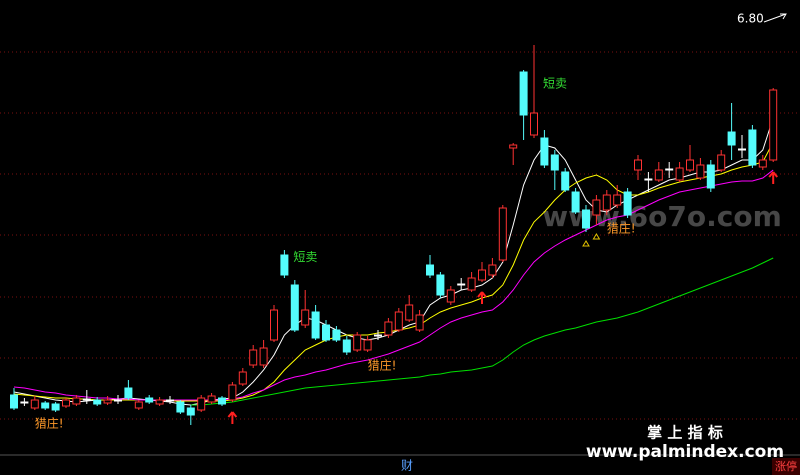 This screenshot has height=475, width=800. What do you see at coordinates (685, 433) in the screenshot?
I see `watermark: 掌 上 指 标` at bounding box center [685, 433].